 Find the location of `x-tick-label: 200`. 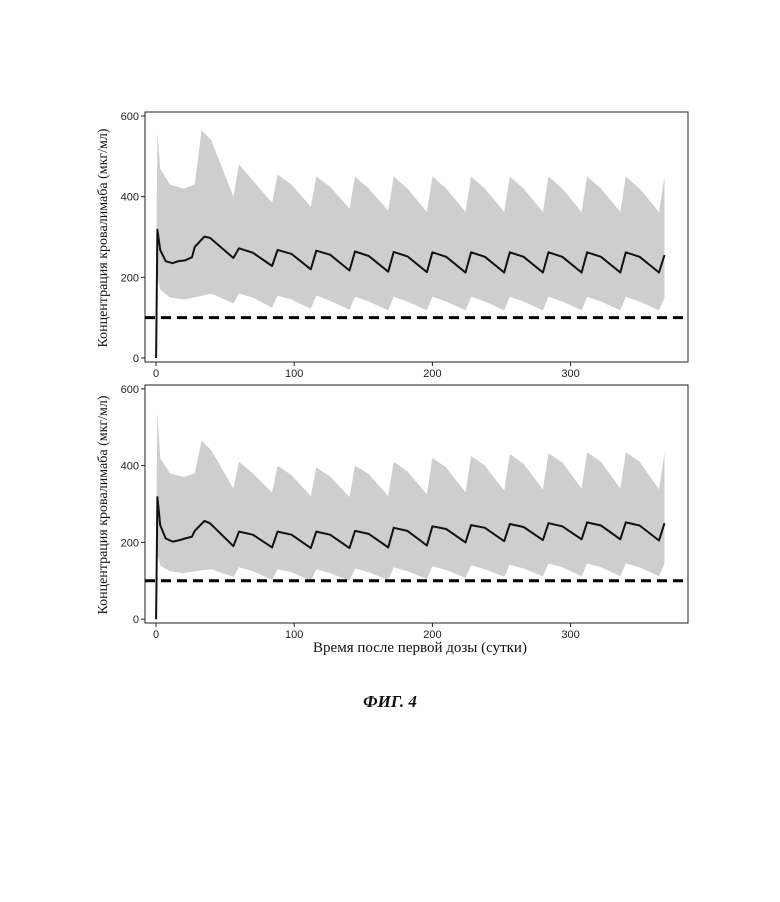

x-tick-label: 200 is located at coordinates (432, 374).